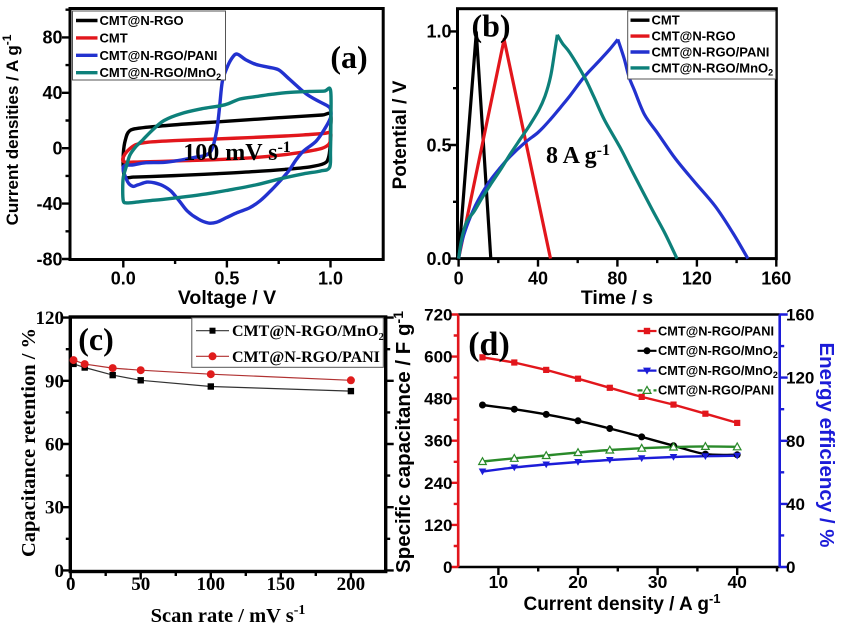 This screenshot has width=841, height=630. Describe the element at coordinates (54, 381) in the screenshot. I see `svg-text: 90` at that location.